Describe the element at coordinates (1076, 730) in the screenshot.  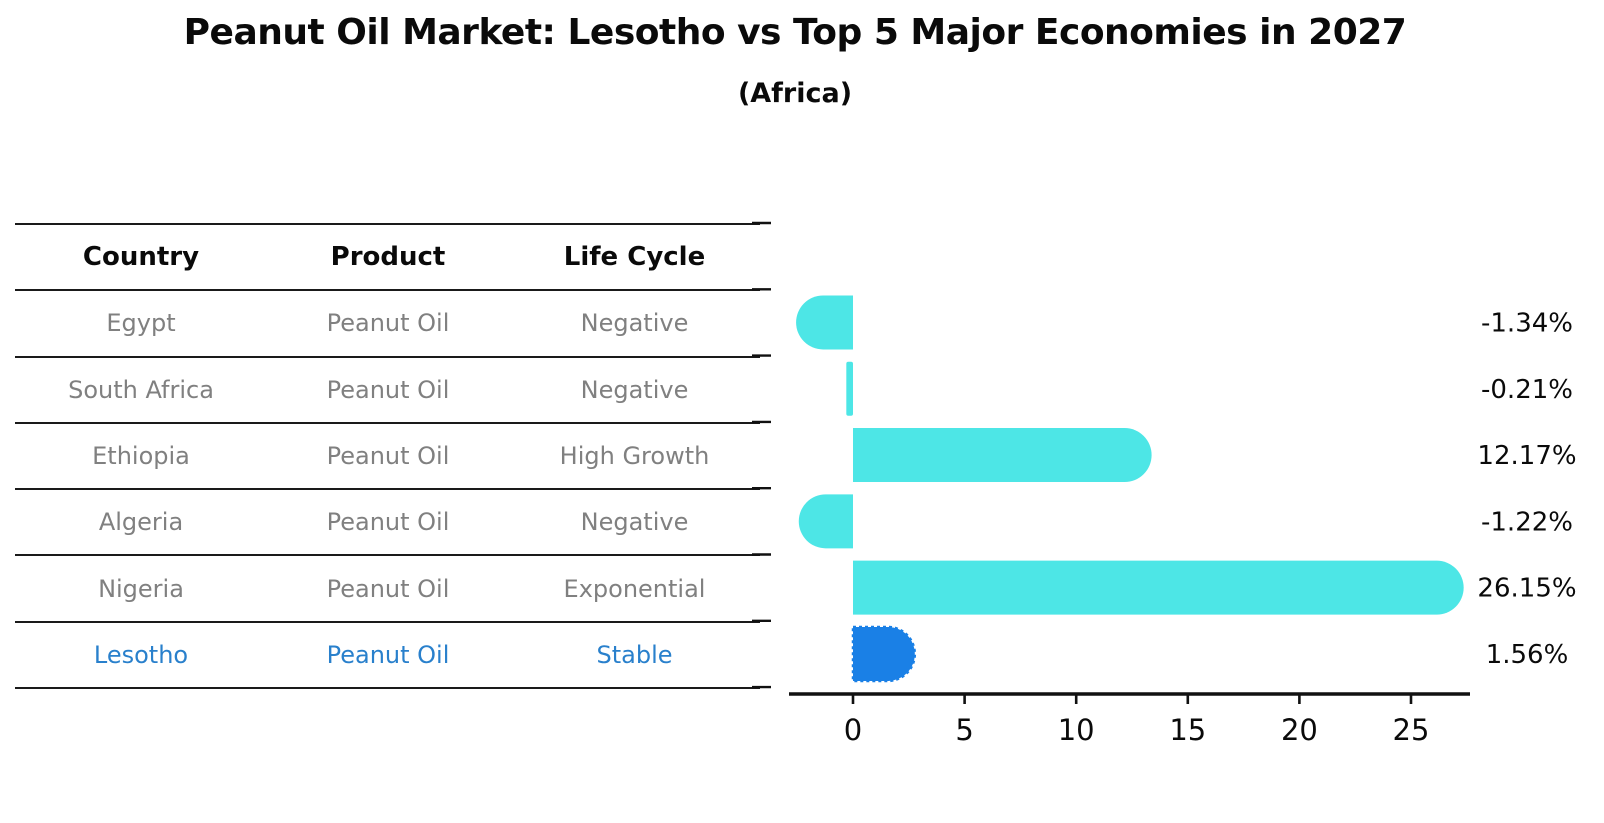
I see `x-axis-tick-label: 10` at that location.